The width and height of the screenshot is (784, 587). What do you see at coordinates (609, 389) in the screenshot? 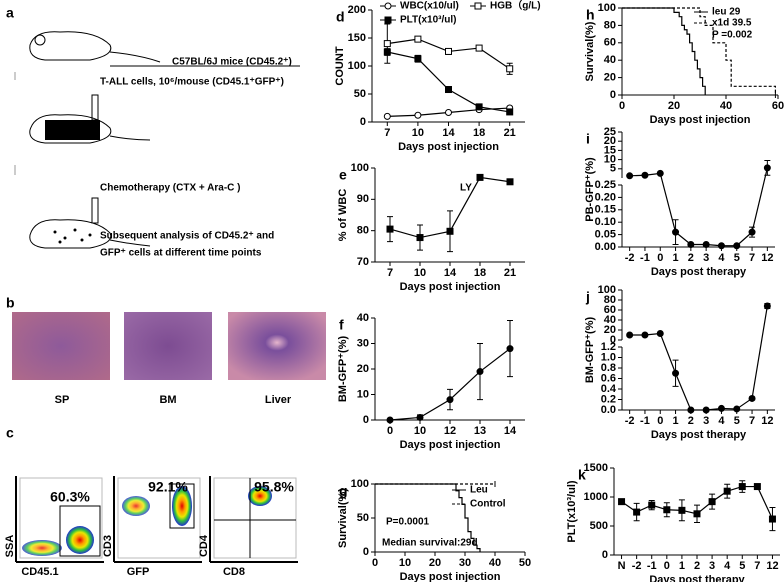
I see `y-tick-label: 0.4` at bounding box center [609, 389].